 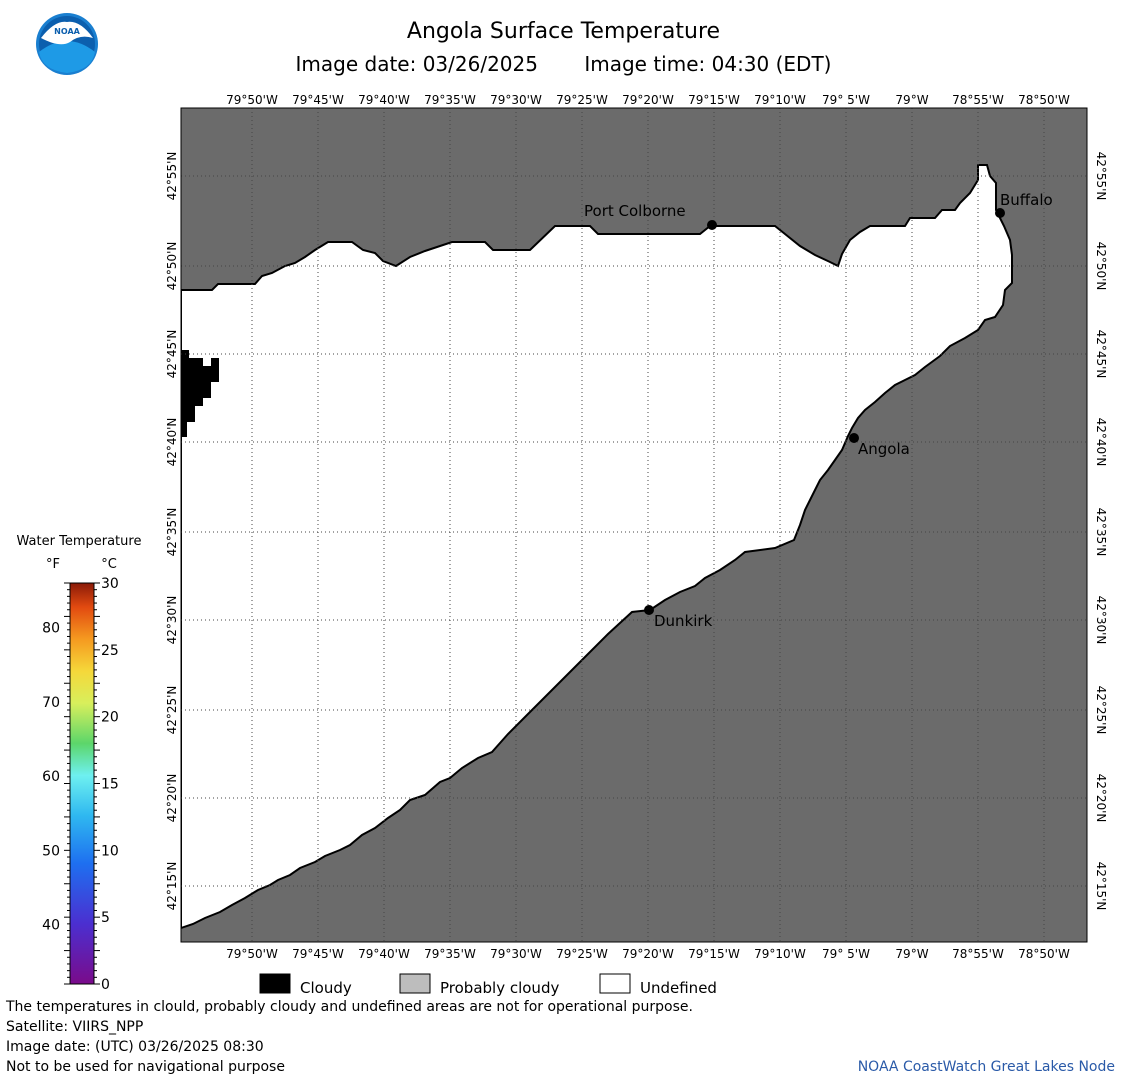 I want to click on lat-label-left: 42°25'N, so click(x=172, y=710).